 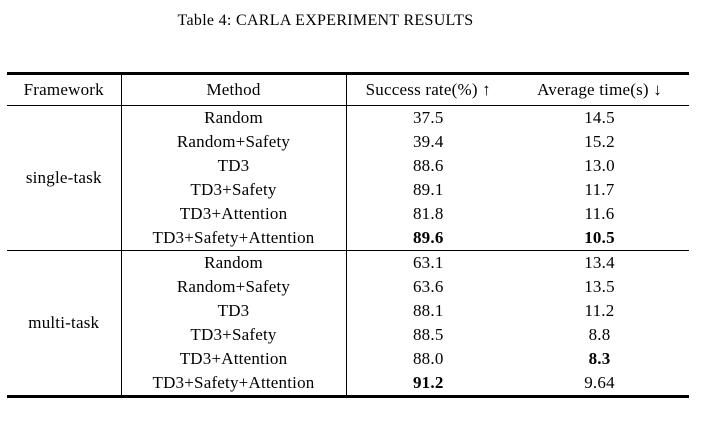 I want to click on average-time-cell: 11.7, so click(x=599, y=189).